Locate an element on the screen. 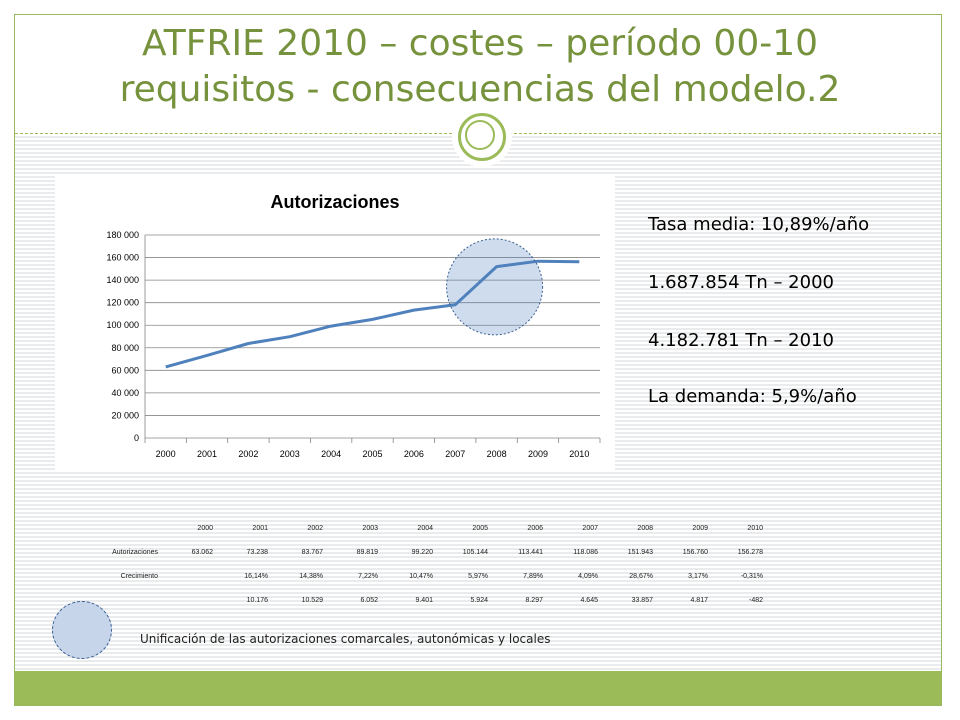 The image size is (960, 720). table-cell: 6.052 is located at coordinates (369, 600).